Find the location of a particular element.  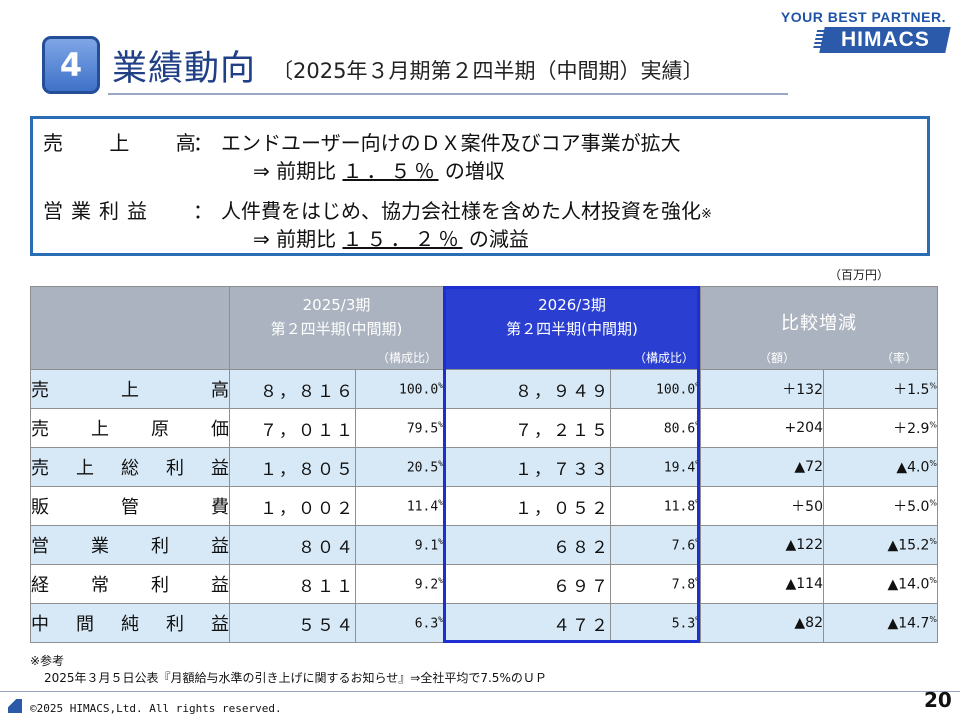

cur-ratio: 80.6% is located at coordinates (655, 428).